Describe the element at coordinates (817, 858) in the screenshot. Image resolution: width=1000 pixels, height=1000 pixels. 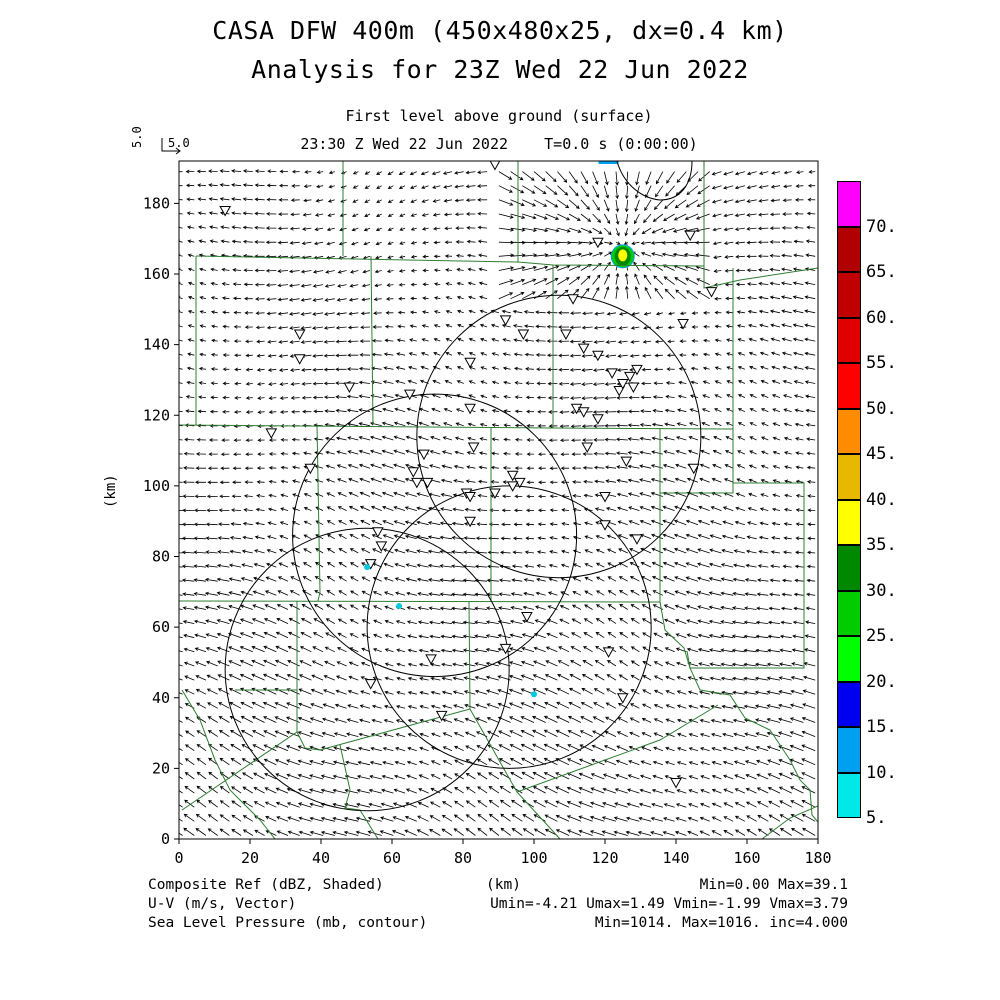
I see `x-tick-label: 180` at that location.